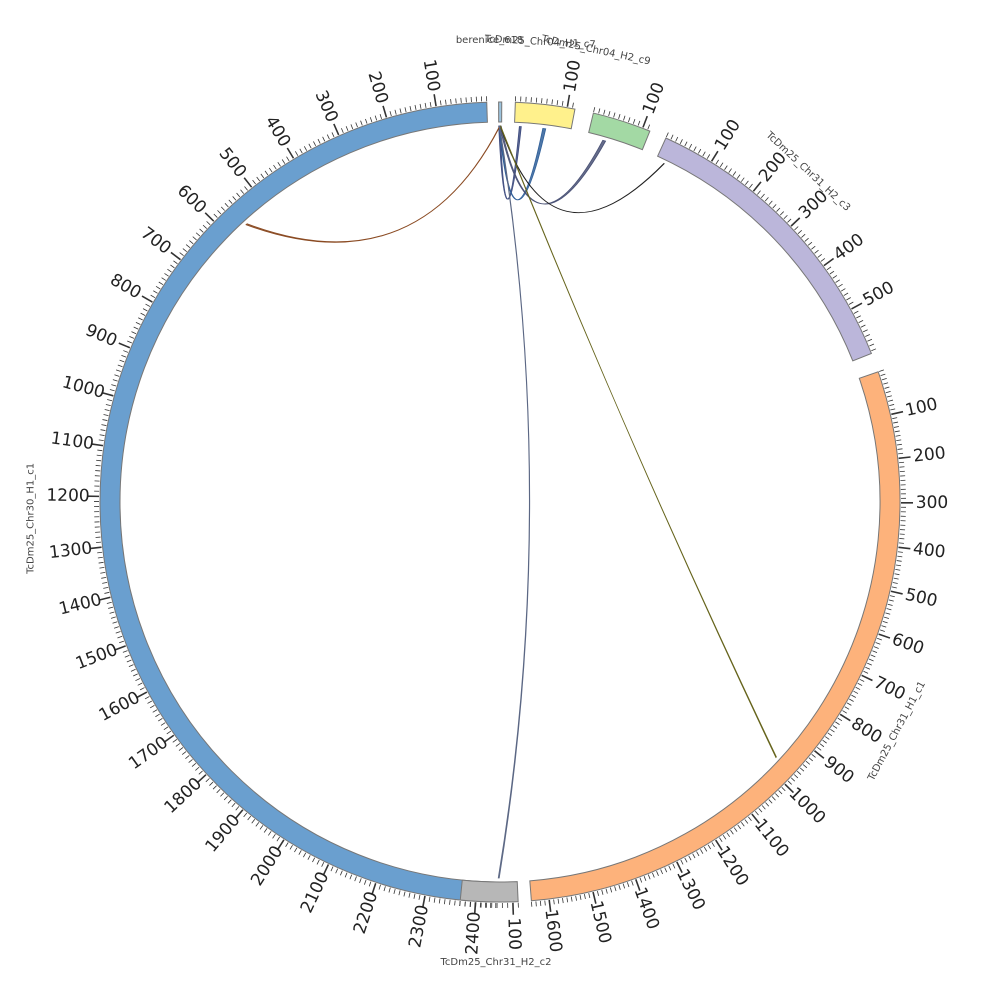  Describe the element at coordinates (929, 454) in the screenshot. I see `tick-label-c1_31-200: 200` at that location.